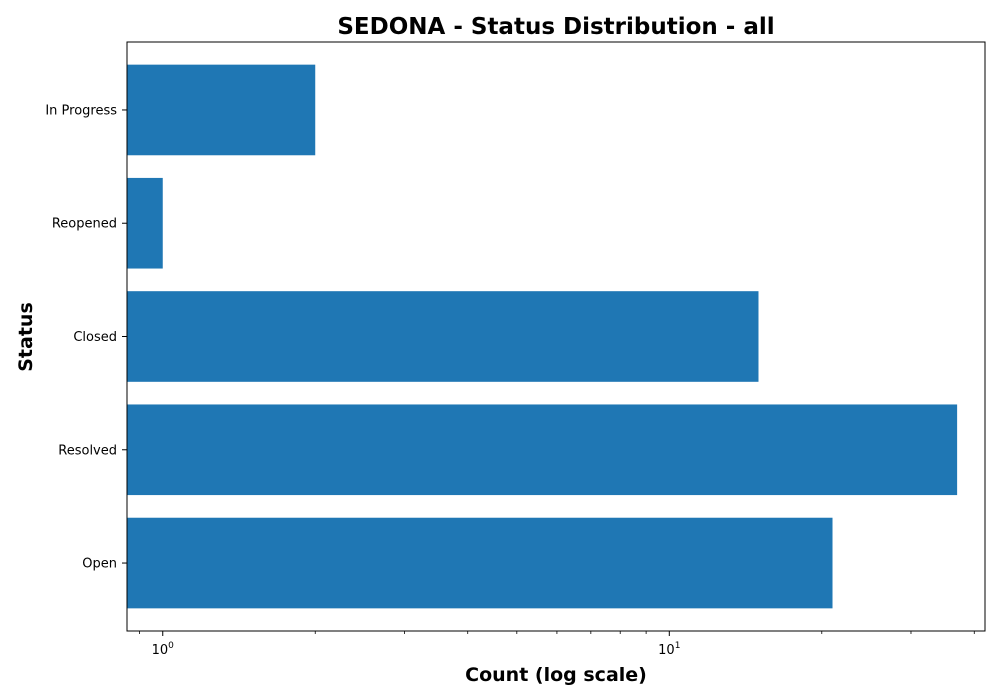 This screenshot has width=1000, height=700. What do you see at coordinates (87, 450) in the screenshot?
I see `y-tick-label-resolved: Resolved` at bounding box center [87, 450].